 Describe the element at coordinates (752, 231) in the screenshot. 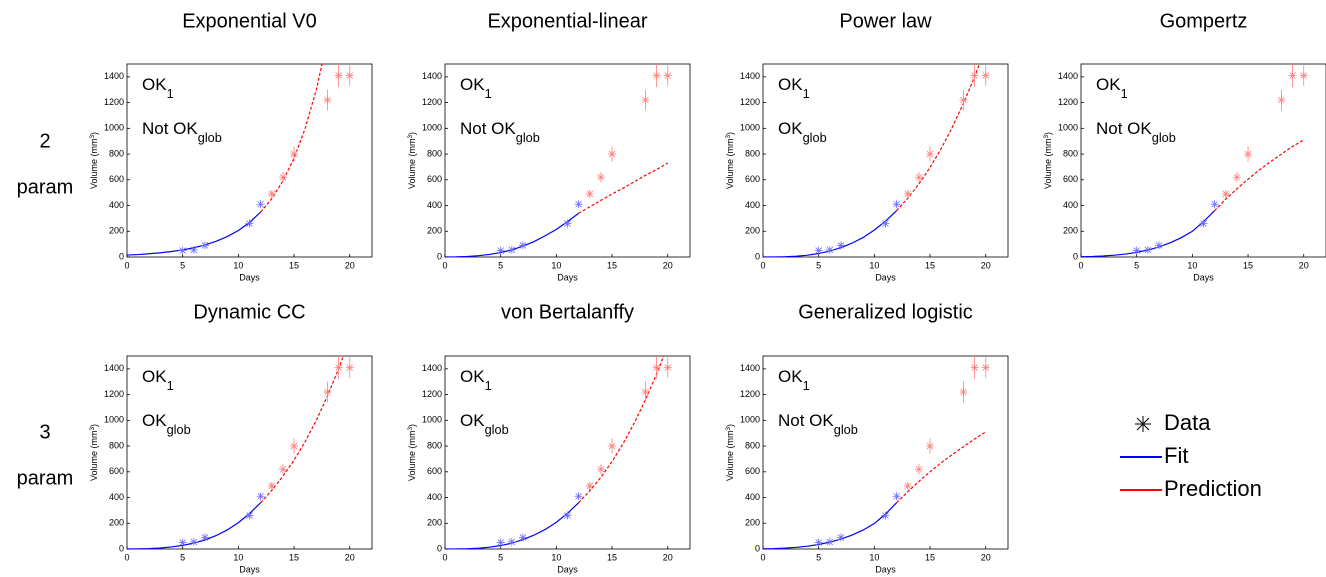

I see `y-tick-label: 200` at that location.